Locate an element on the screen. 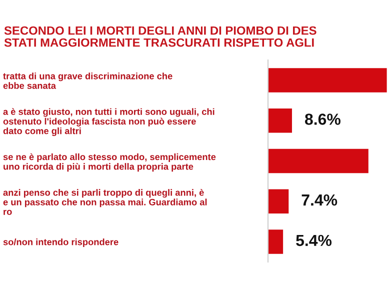 This screenshot has height=283, width=390. y-tick-label: se ne è parlato allo stesso modo, semplicemente uno ricorda di più i morti della propria parte is located at coordinates (109, 162).